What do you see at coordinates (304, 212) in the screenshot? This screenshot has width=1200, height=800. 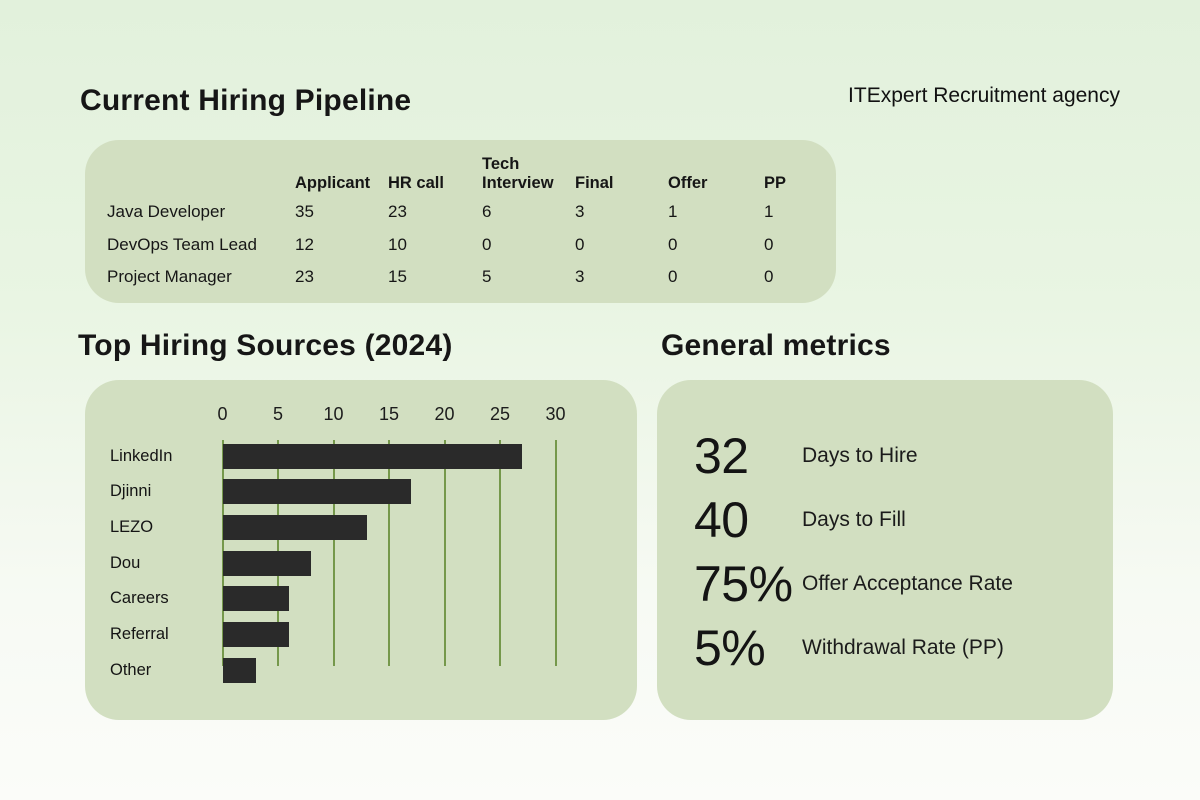 I see `cell-value: 35` at bounding box center [304, 212].